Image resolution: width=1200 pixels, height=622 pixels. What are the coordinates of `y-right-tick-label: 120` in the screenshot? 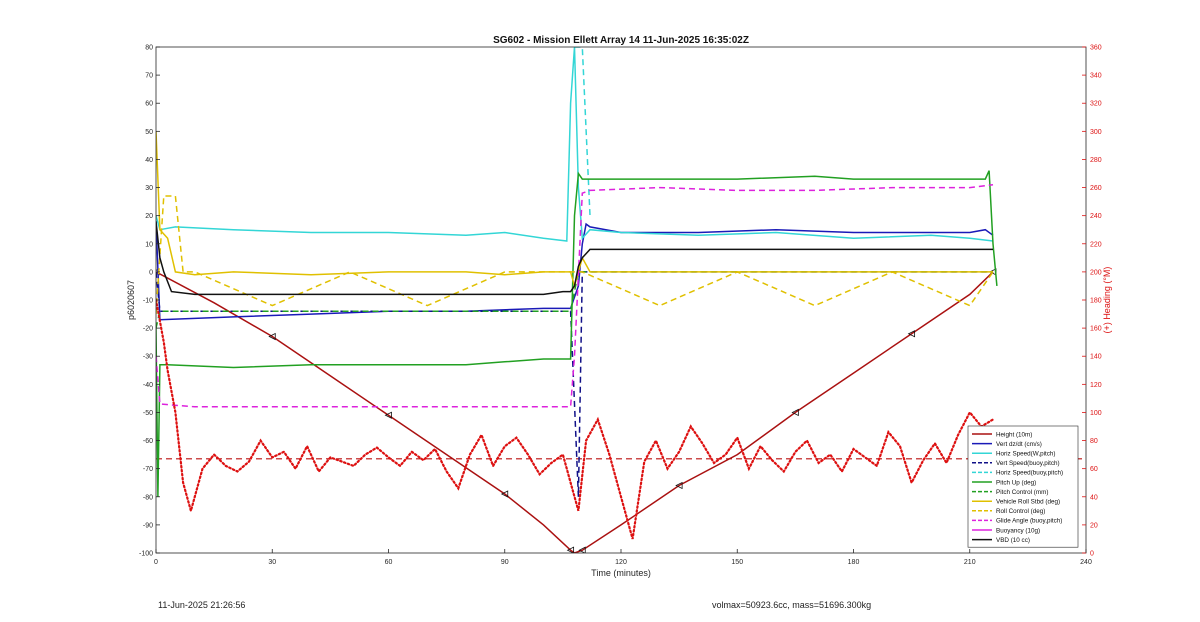 It's located at (1096, 385).